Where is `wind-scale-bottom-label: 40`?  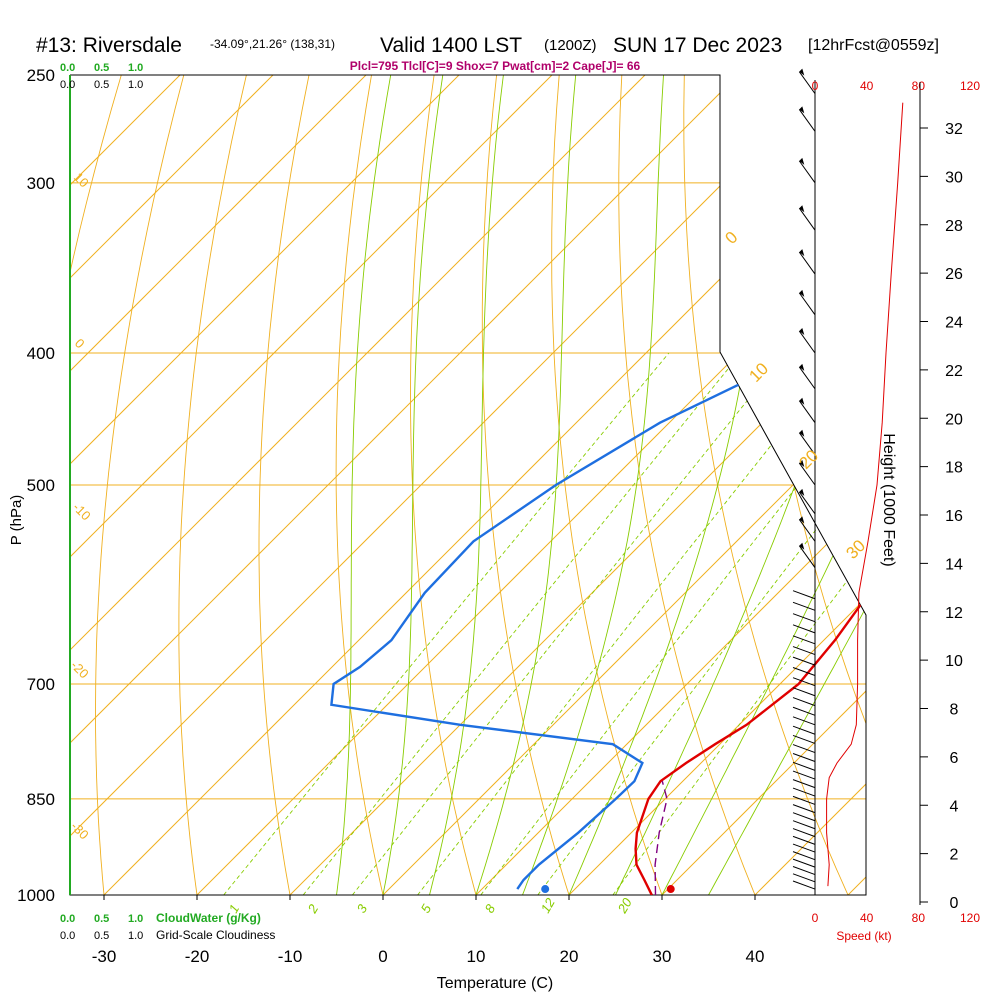 wind-scale-bottom-label: 40 is located at coordinates (867, 918).